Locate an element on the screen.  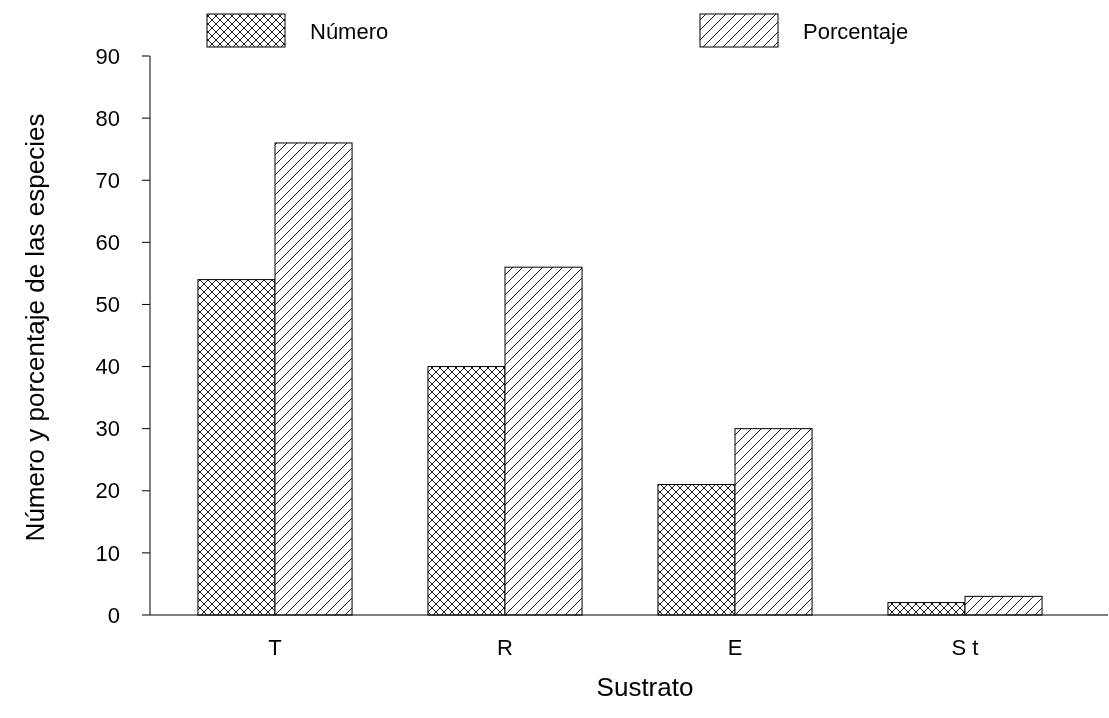
y-tick-label: 90 is located at coordinates (107, 56).